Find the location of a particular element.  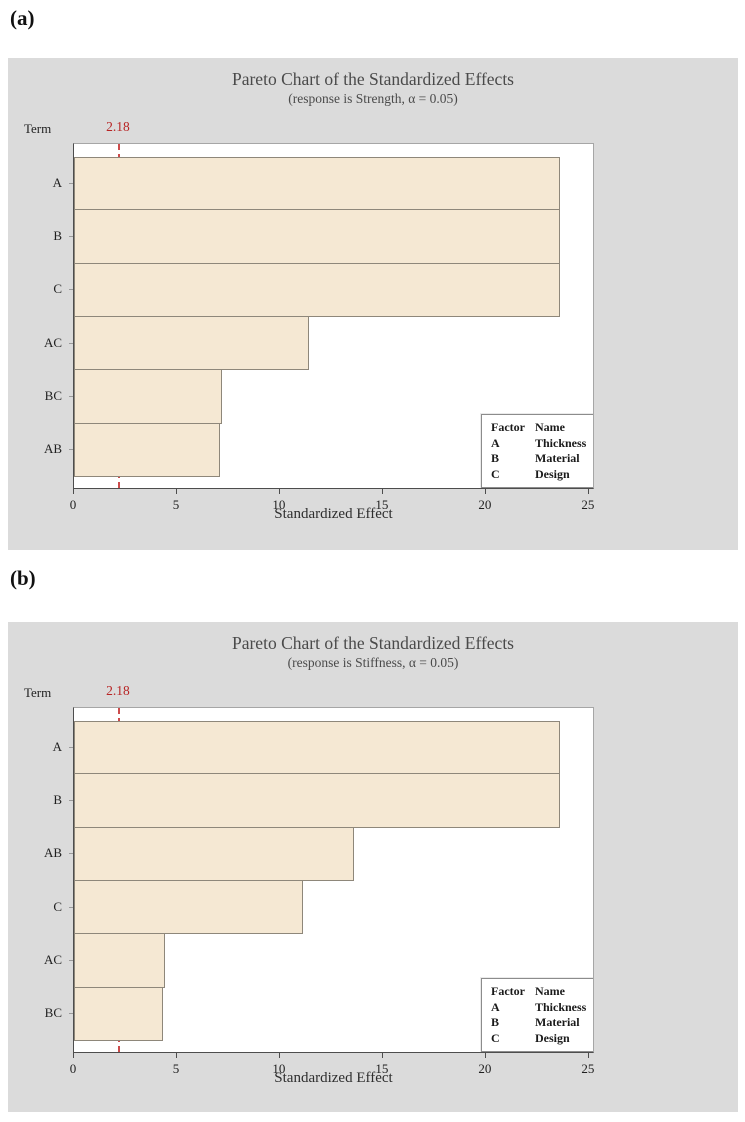

figure-panel-label-a: (a) is located at coordinates (22, 18).